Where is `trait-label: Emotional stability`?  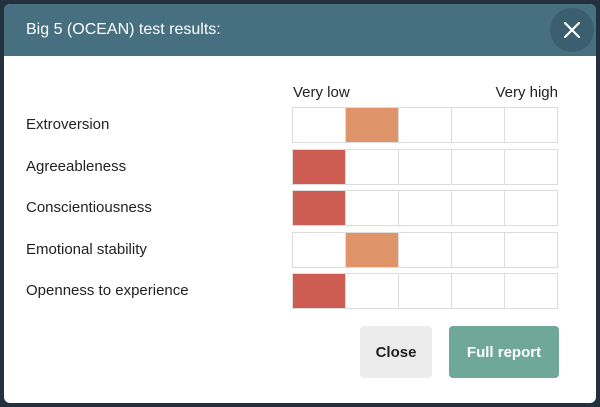 trait-label: Emotional stability is located at coordinates (86, 249).